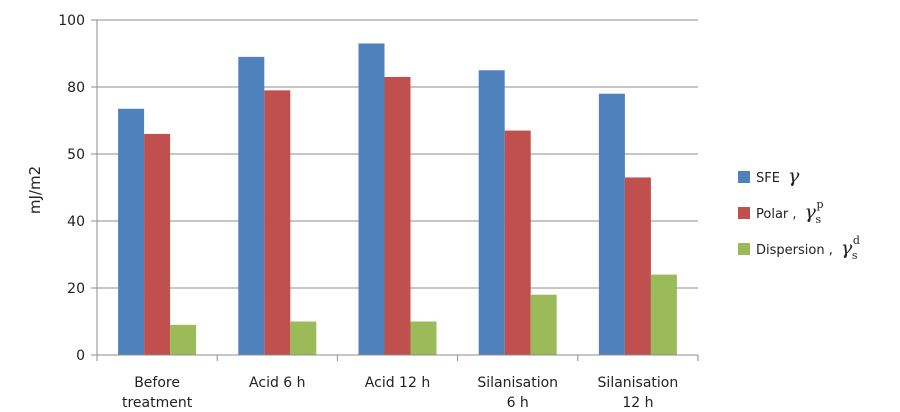 The image size is (900, 412). What do you see at coordinates (35, 190) in the screenshot?
I see `y-axis-title: mJ/m2` at bounding box center [35, 190].